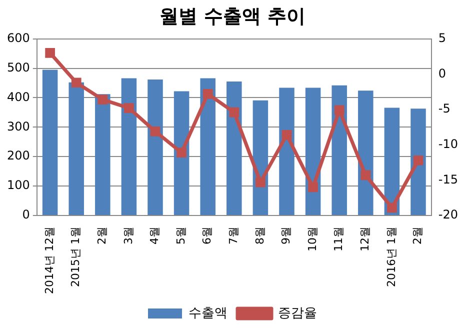 The height and width of the screenshot is (334, 467). What do you see at coordinates (18, 37) in the screenshot?
I see `y-tick-label: 600` at bounding box center [18, 37].